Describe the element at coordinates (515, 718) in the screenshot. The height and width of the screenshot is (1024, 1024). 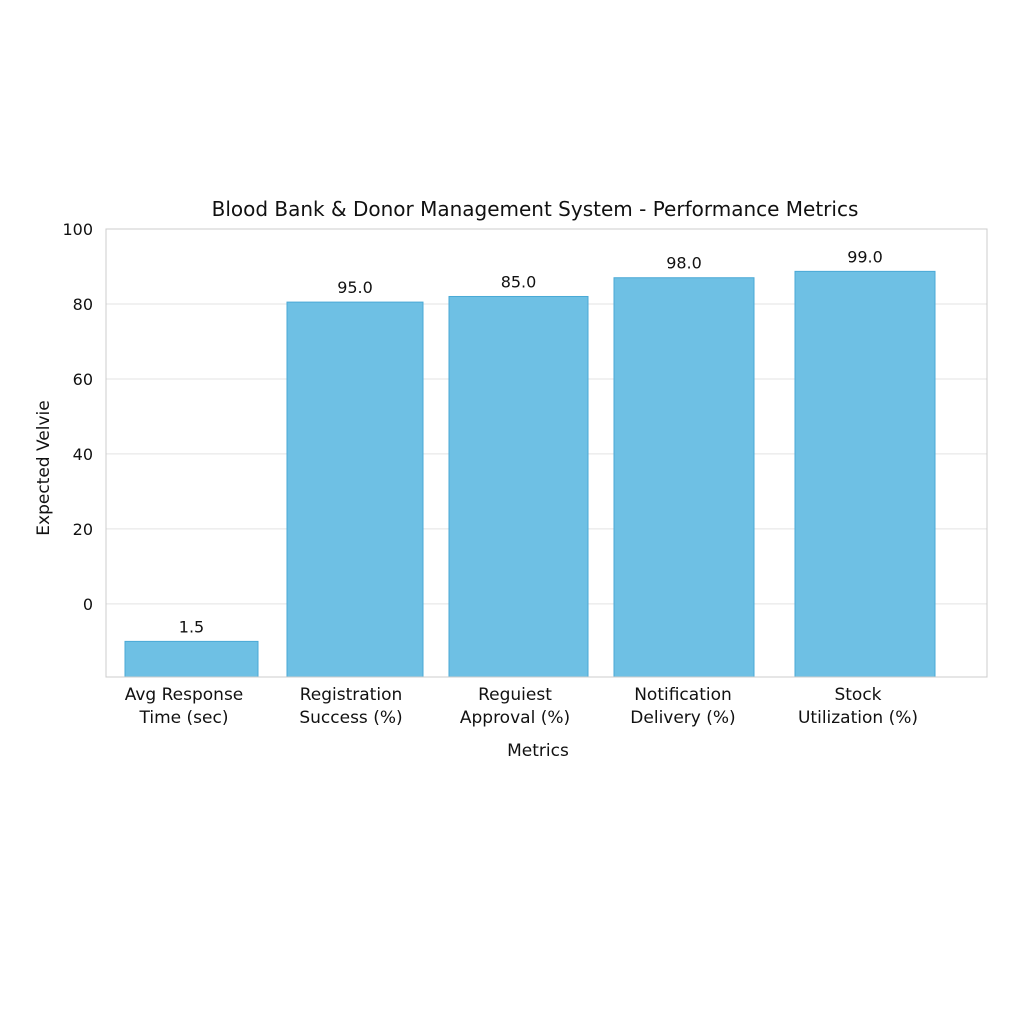
I see `x-category-label: Approval (%)` at that location.